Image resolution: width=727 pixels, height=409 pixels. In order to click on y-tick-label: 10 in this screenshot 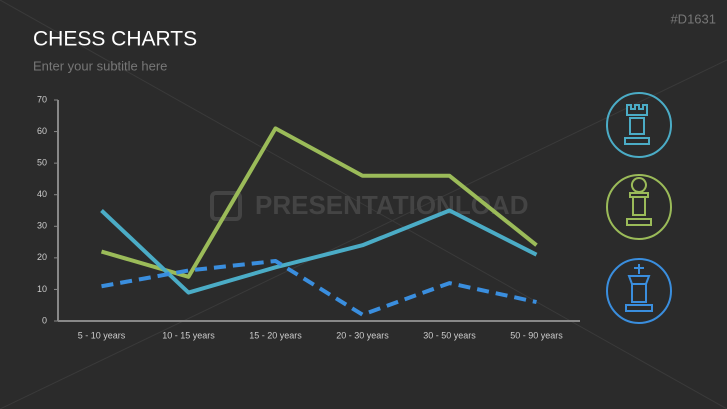, I will do `click(42, 289)`.